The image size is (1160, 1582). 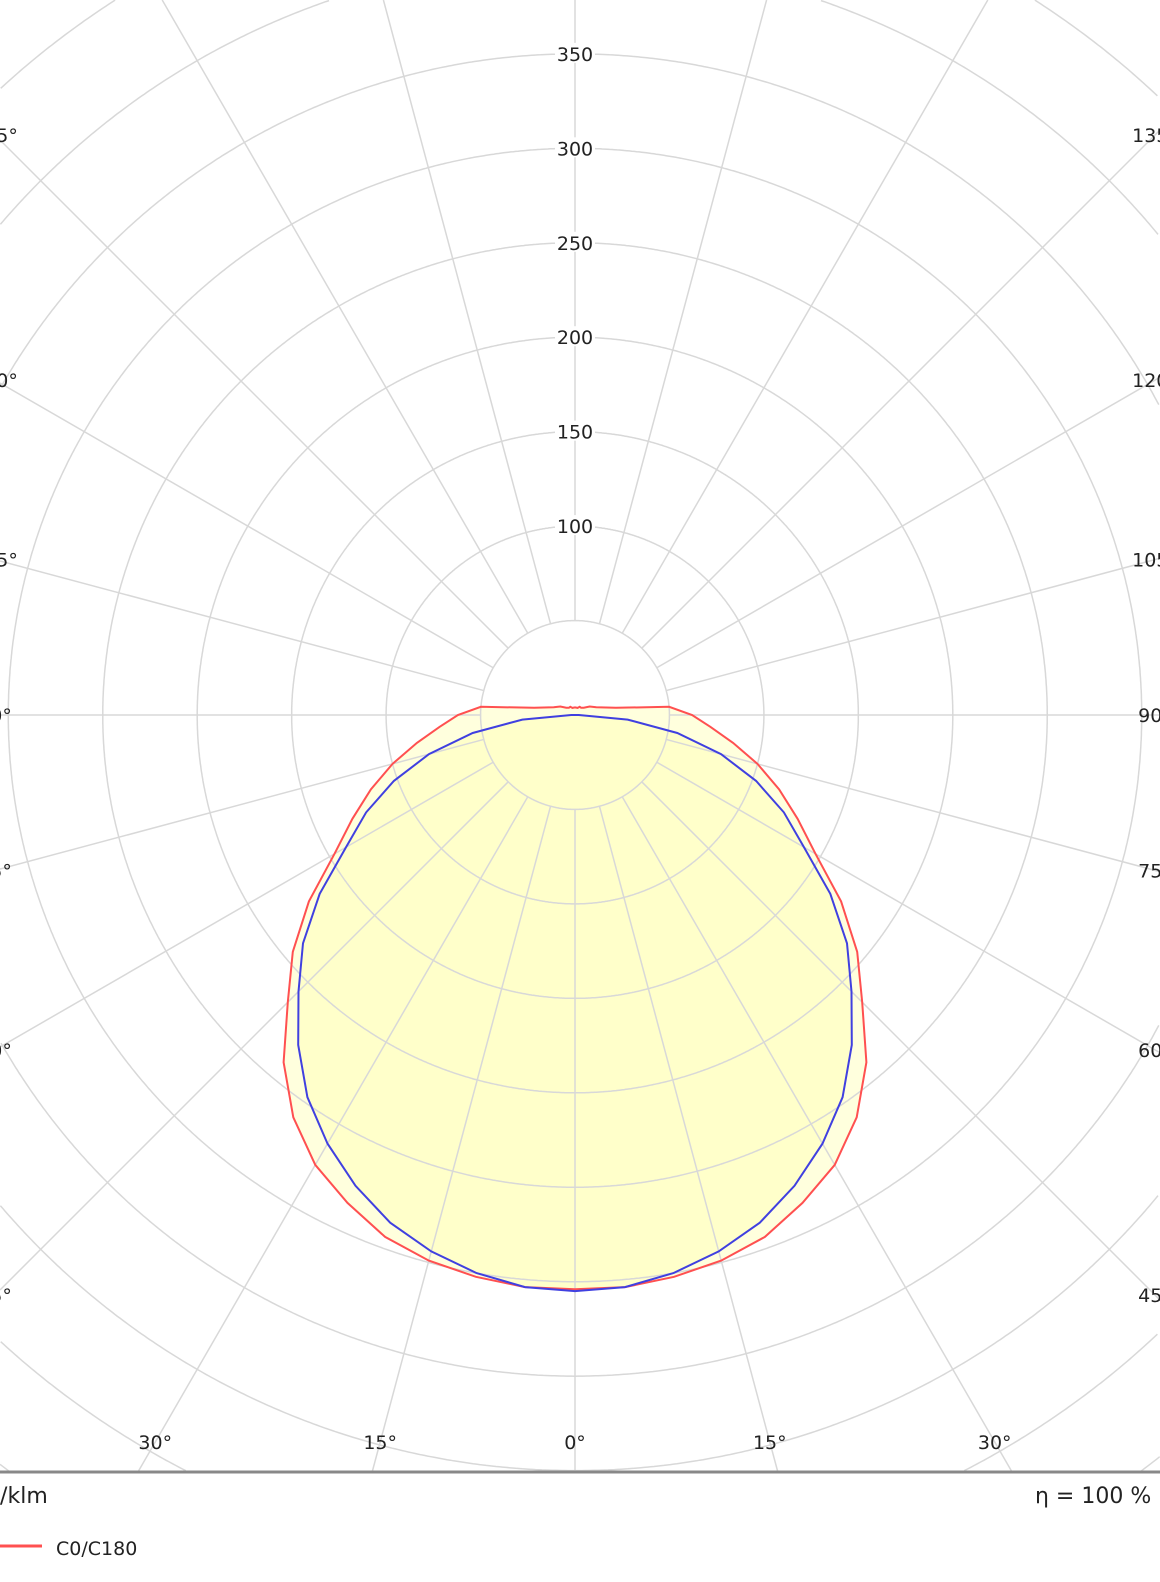 What do you see at coordinates (24, 1496) in the screenshot?
I see `unit-label: cd/klm` at bounding box center [24, 1496].